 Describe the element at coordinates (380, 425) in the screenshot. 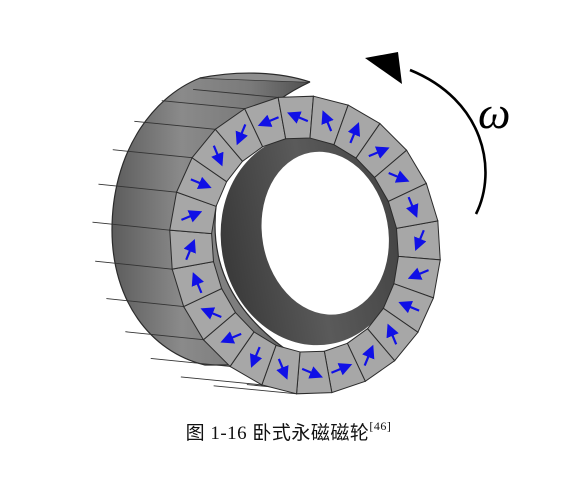

I see `caption-reference: [46]` at that location.